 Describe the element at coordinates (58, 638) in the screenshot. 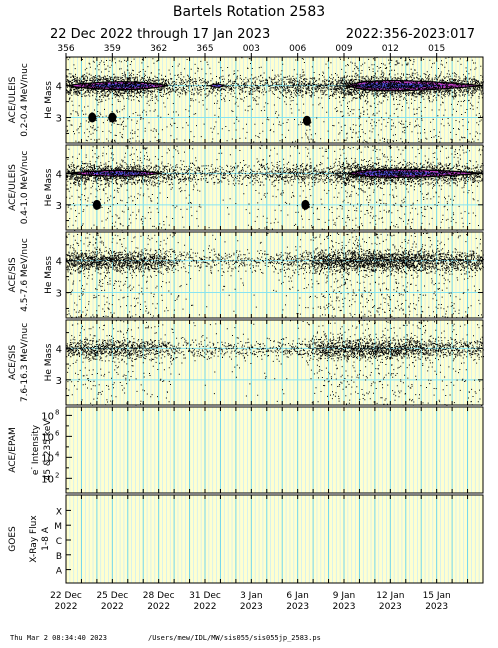

I see `footer-timestamp: Thu Mar 2 08:34:40 2023` at that location.